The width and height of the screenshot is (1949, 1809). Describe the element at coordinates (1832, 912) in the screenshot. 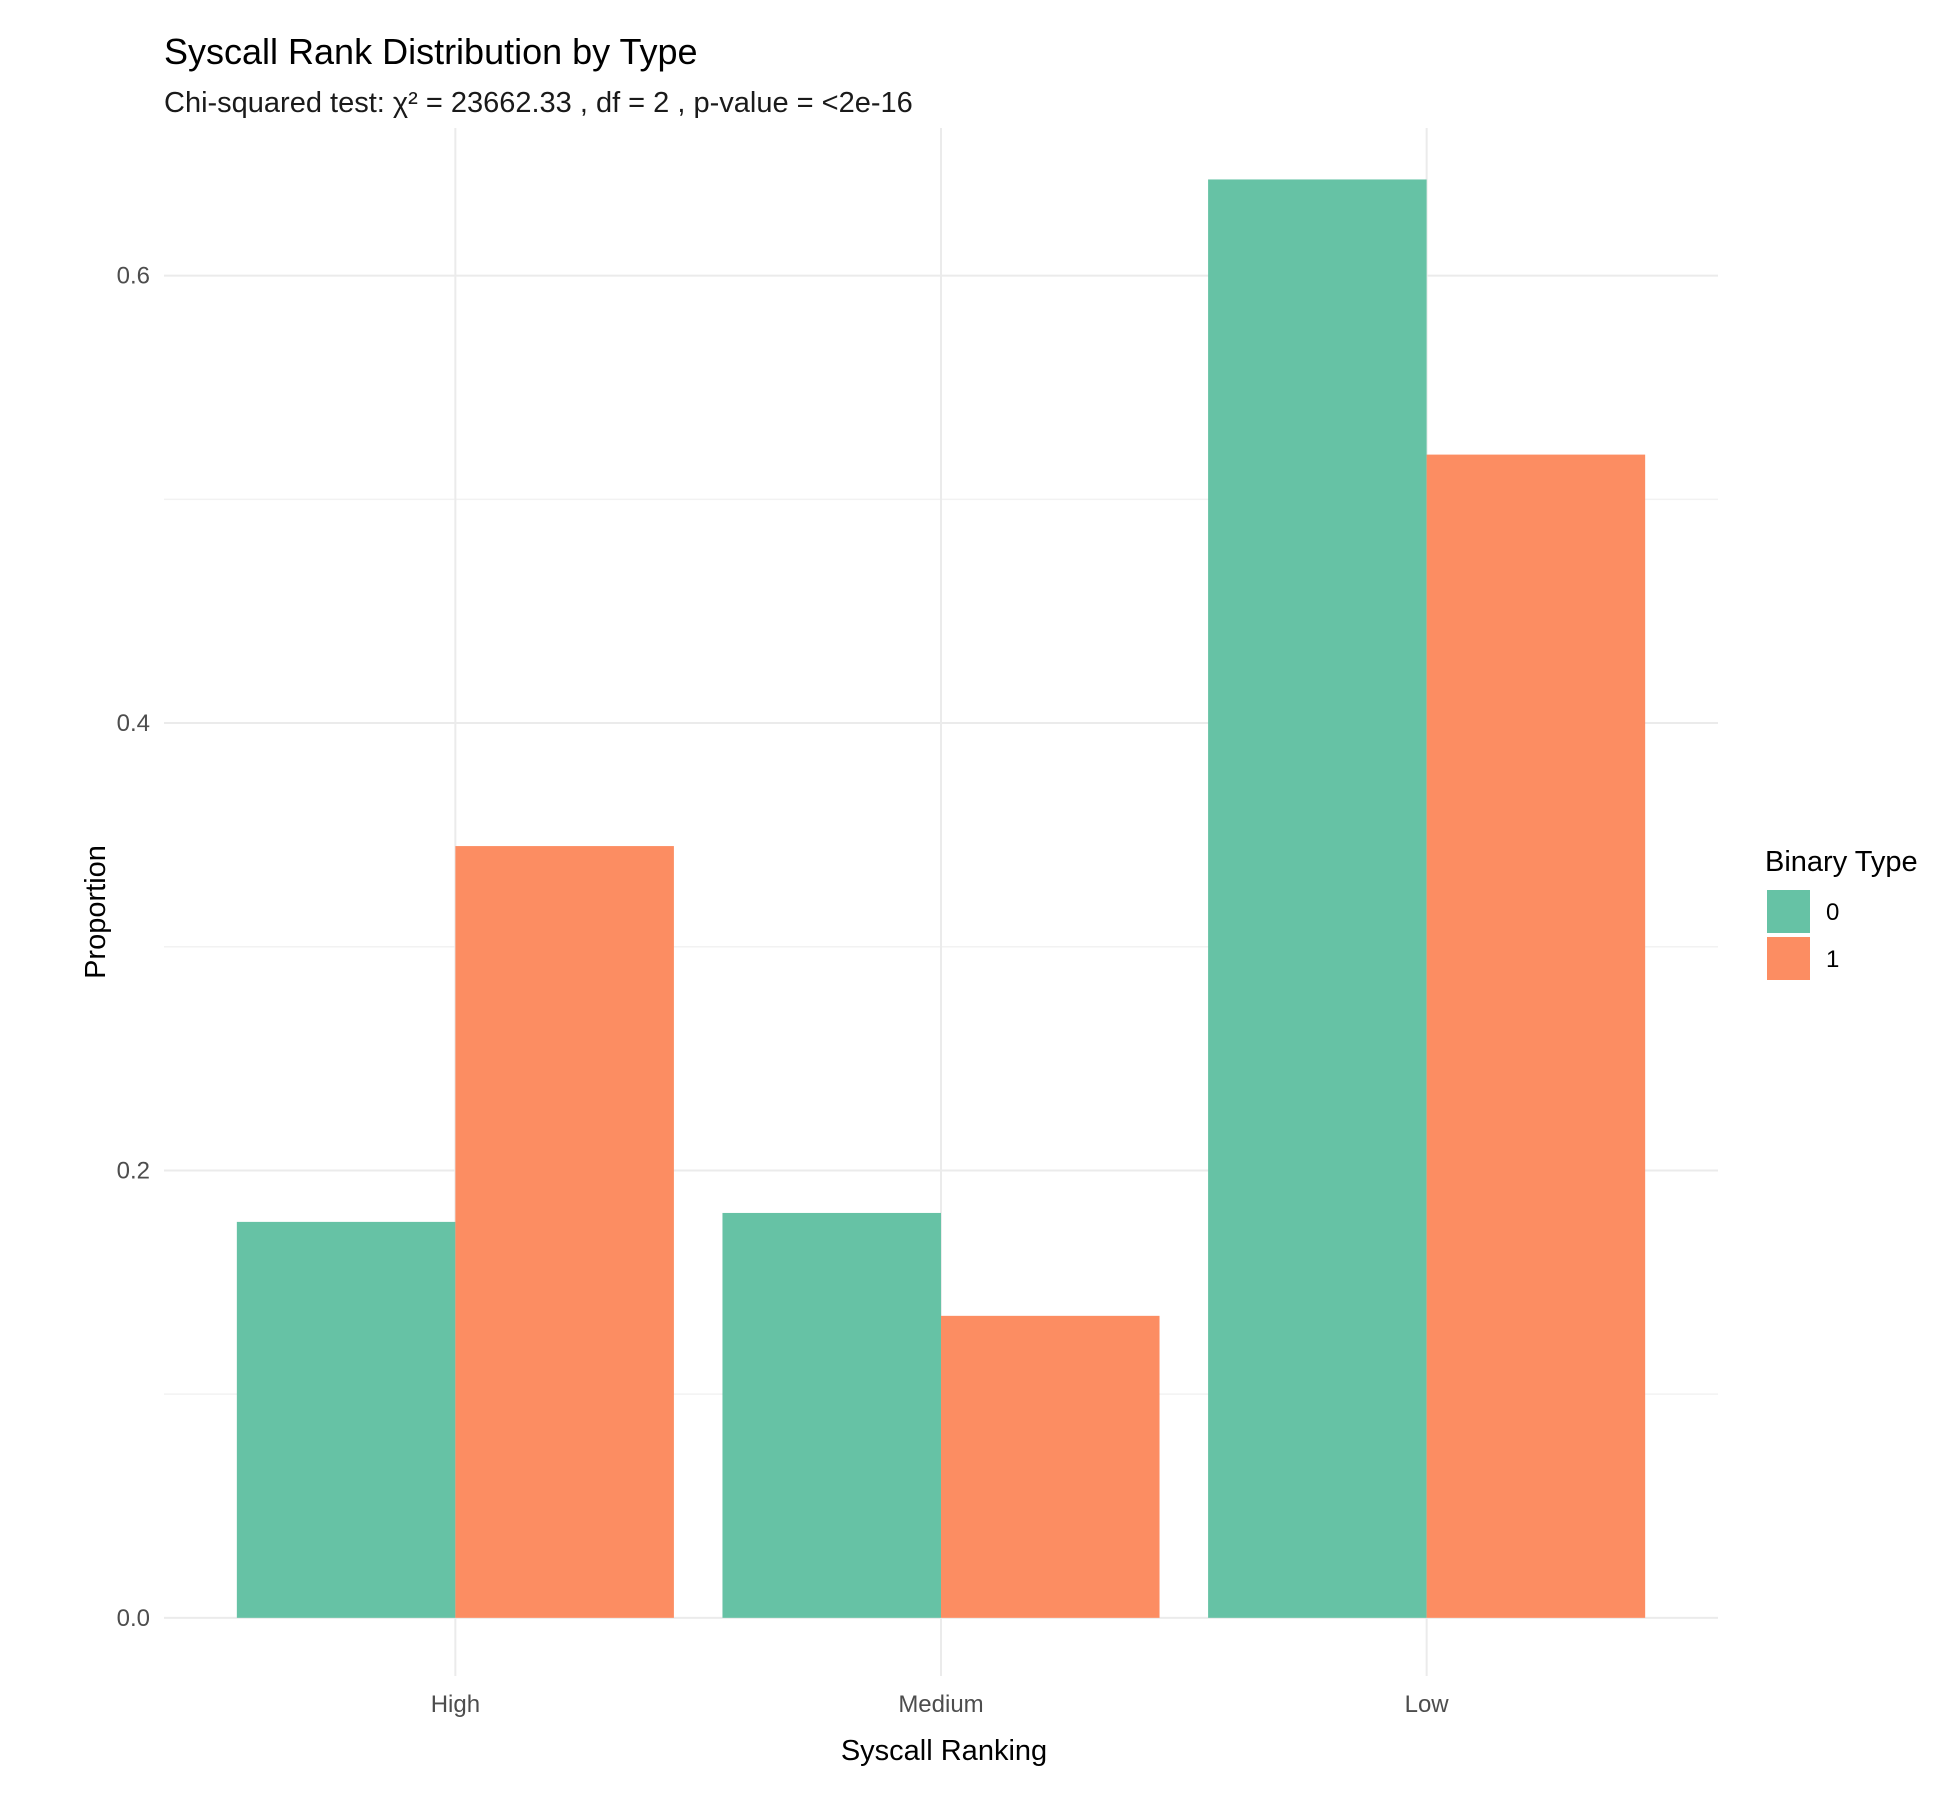

I see `legend-label-0: 0` at that location.